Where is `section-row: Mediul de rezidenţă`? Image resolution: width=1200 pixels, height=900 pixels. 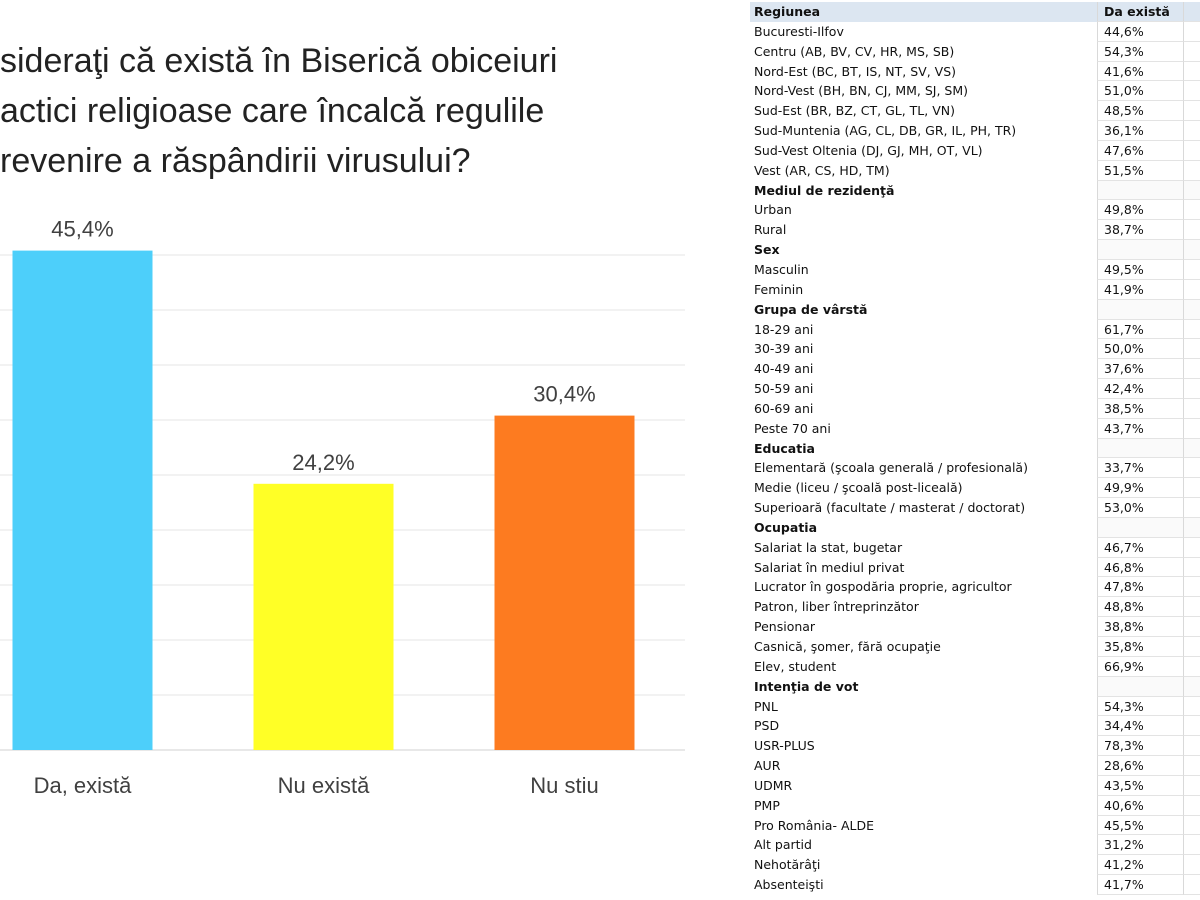
section-row: Mediul de rezidenţă is located at coordinates (975, 190).